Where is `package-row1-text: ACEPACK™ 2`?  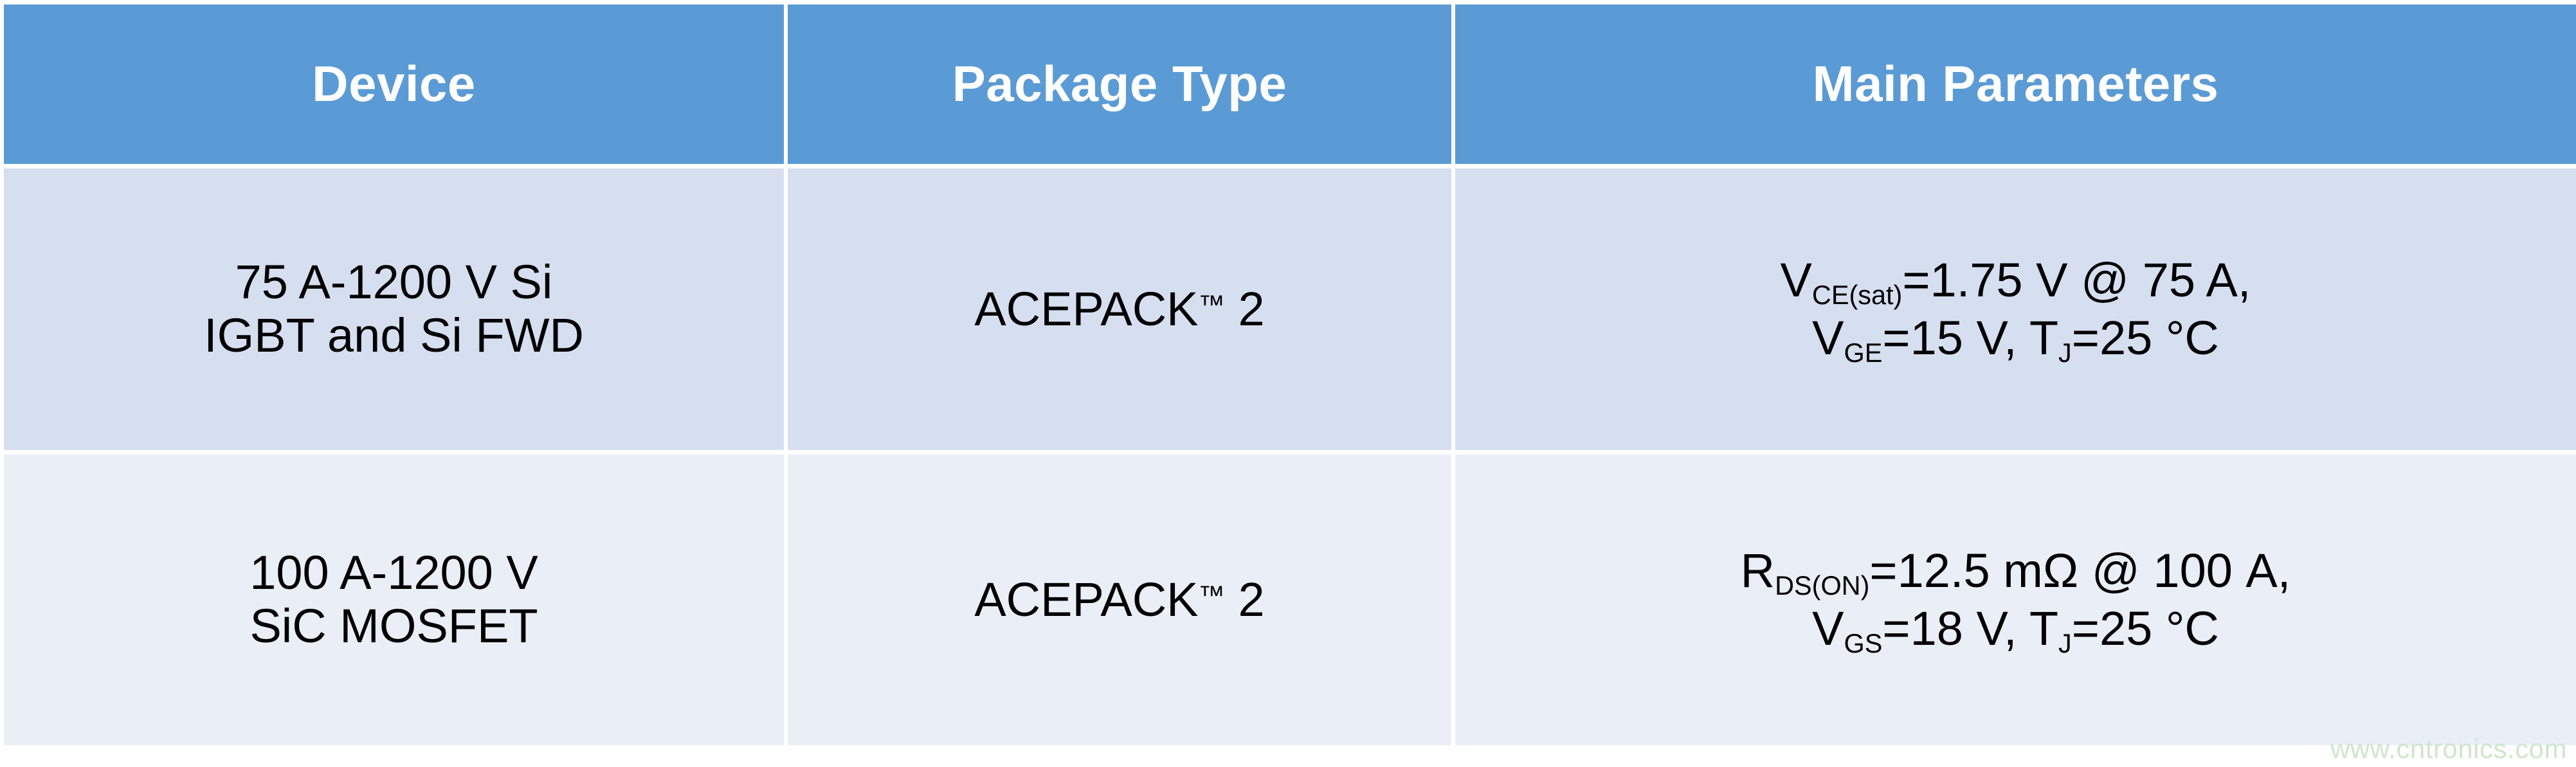 package-row1-text: ACEPACK™ 2 is located at coordinates (1119, 309).